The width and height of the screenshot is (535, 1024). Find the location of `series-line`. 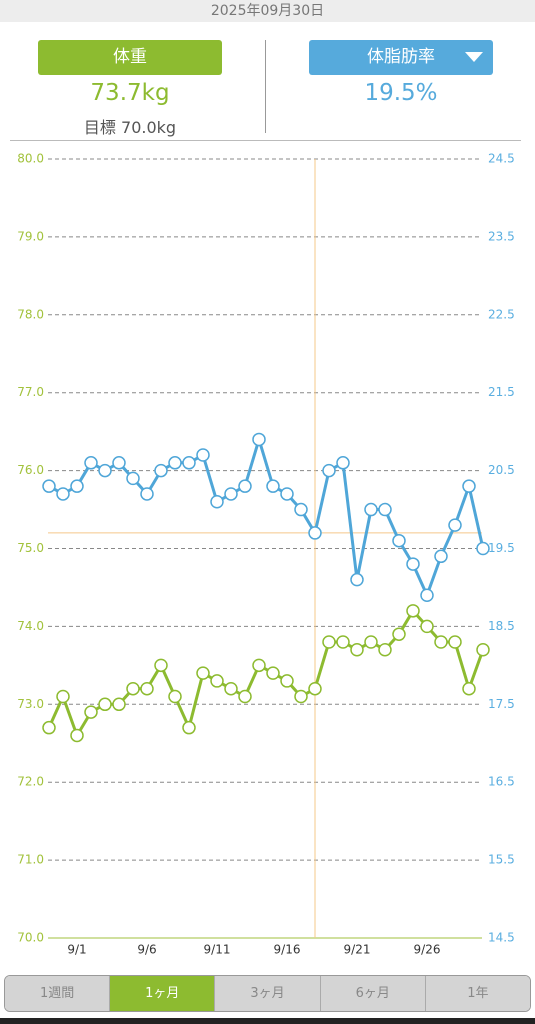

series-line is located at coordinates (266, 673).